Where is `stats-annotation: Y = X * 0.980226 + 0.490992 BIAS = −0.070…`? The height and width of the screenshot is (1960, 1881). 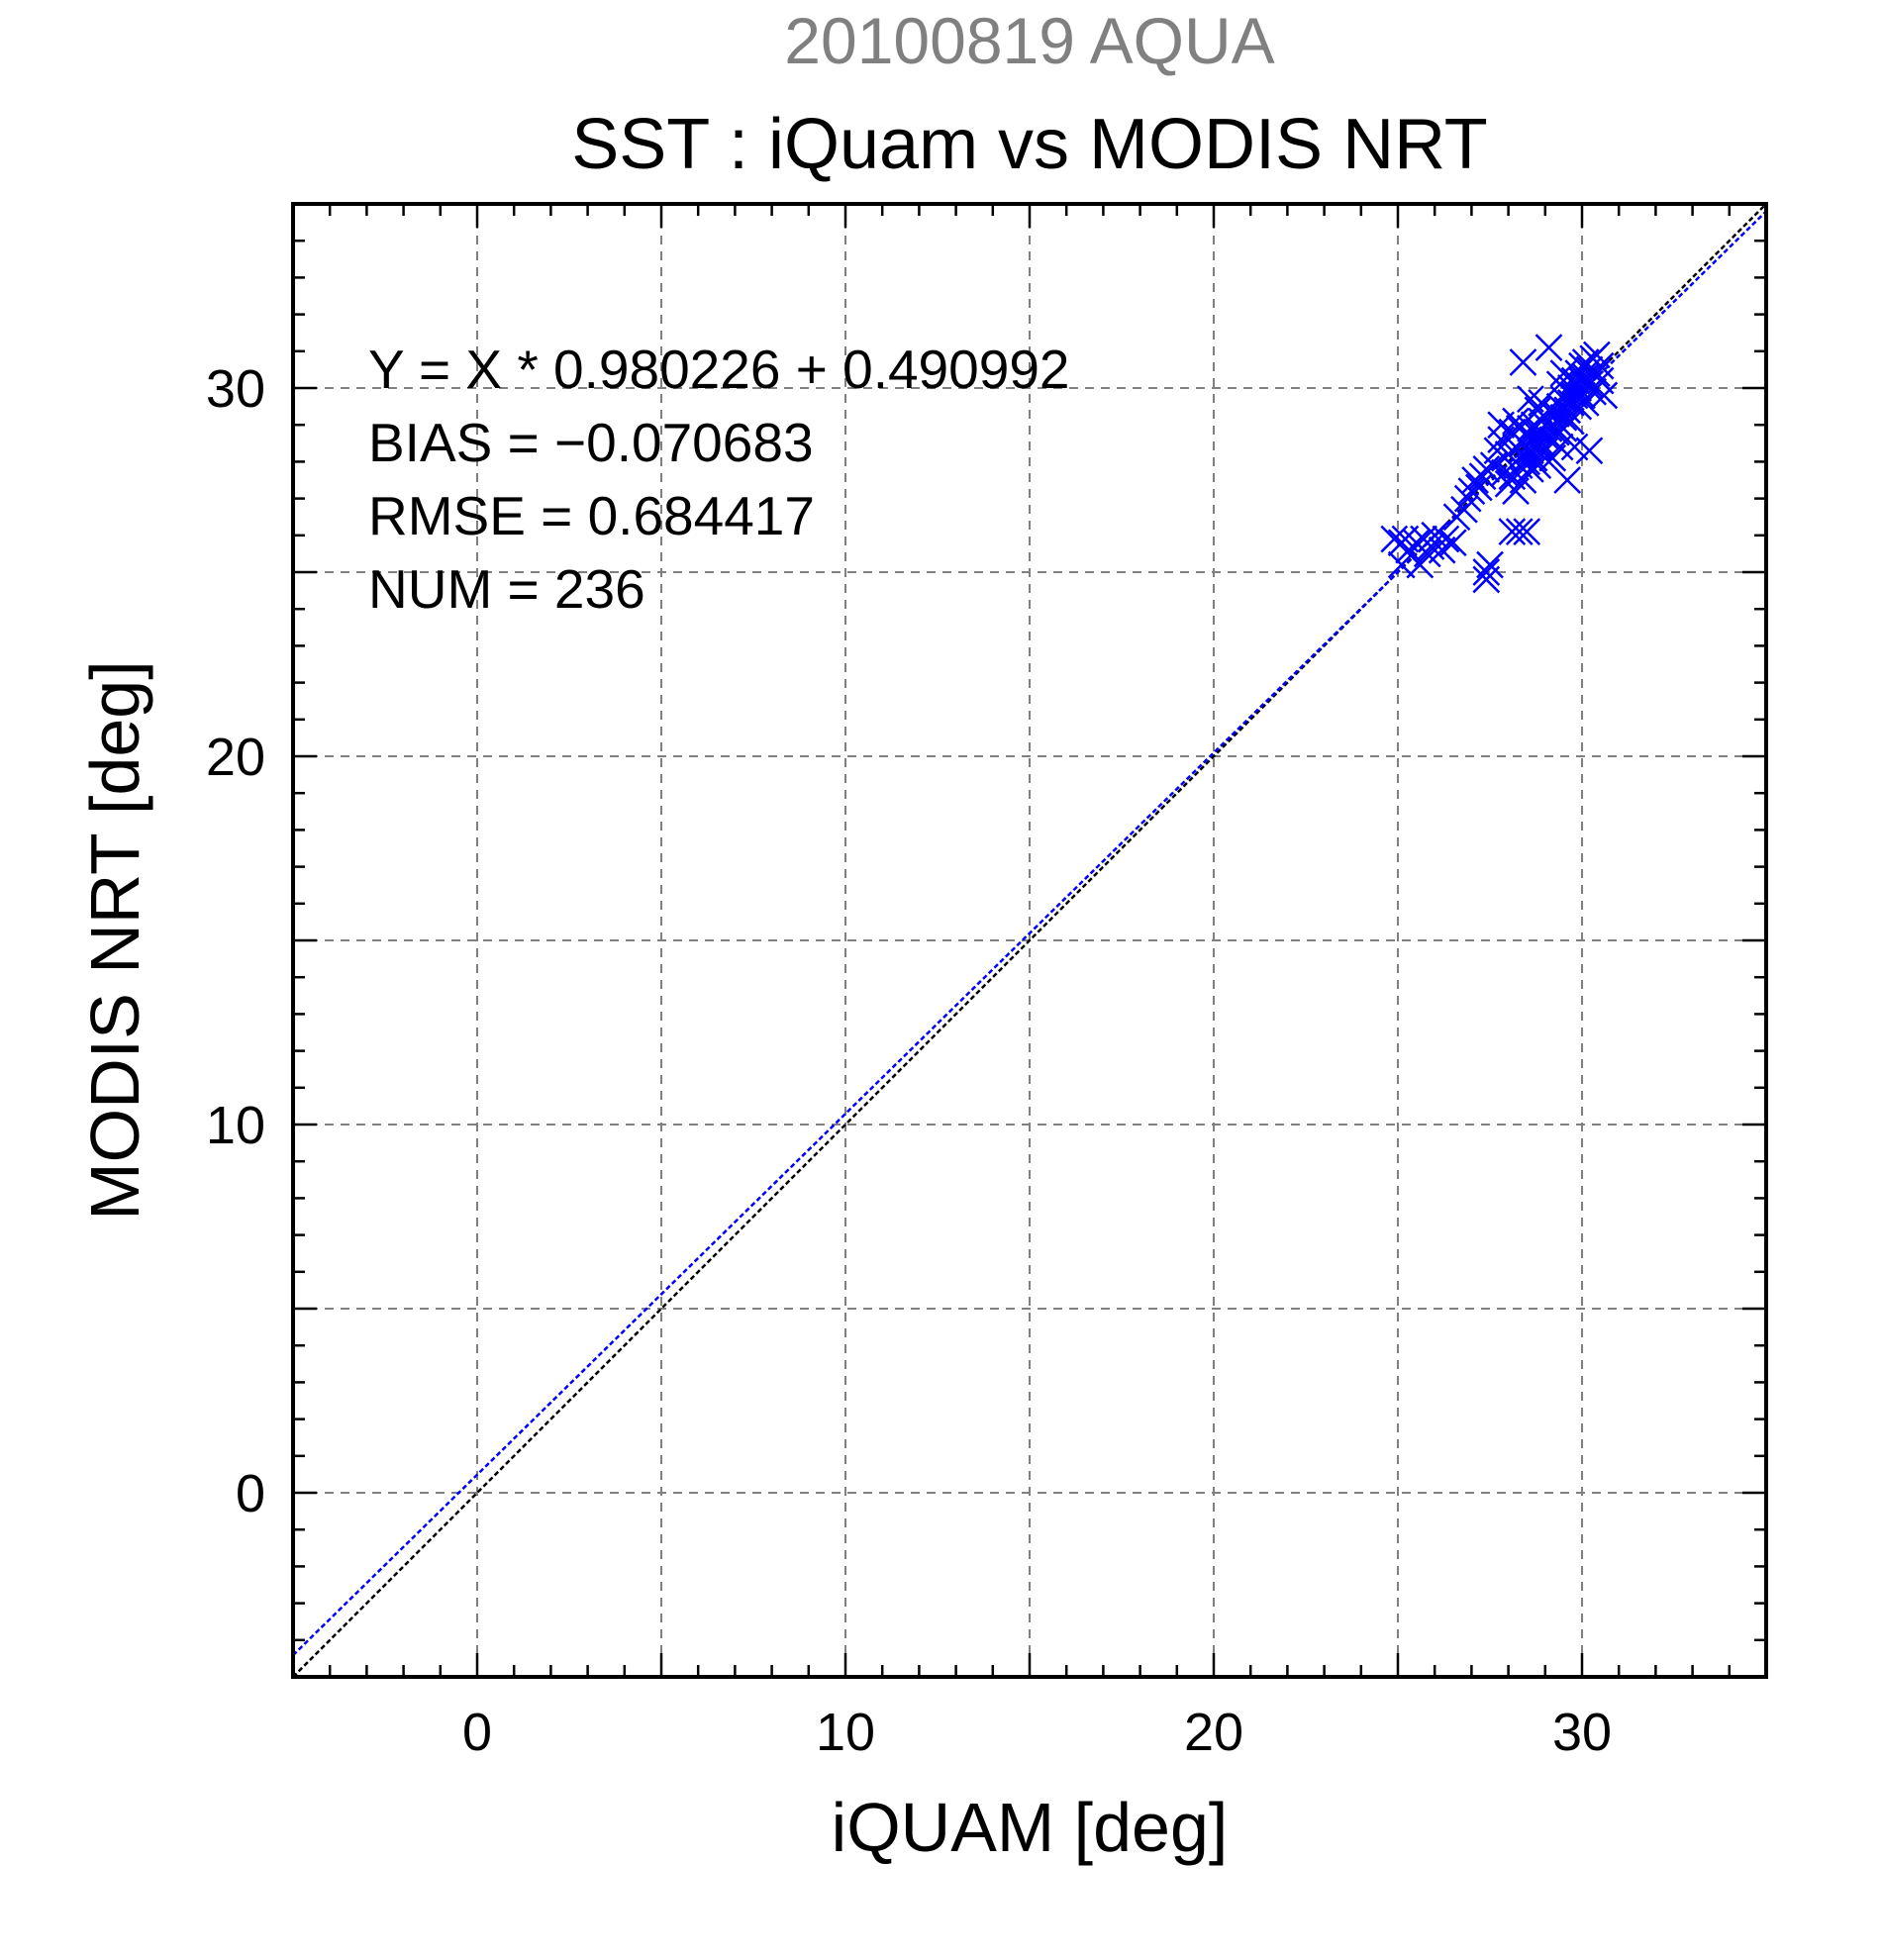
stats-annotation: Y = X * 0.980226 + 0.490992 BIAS = −0.070… is located at coordinates (719, 479).